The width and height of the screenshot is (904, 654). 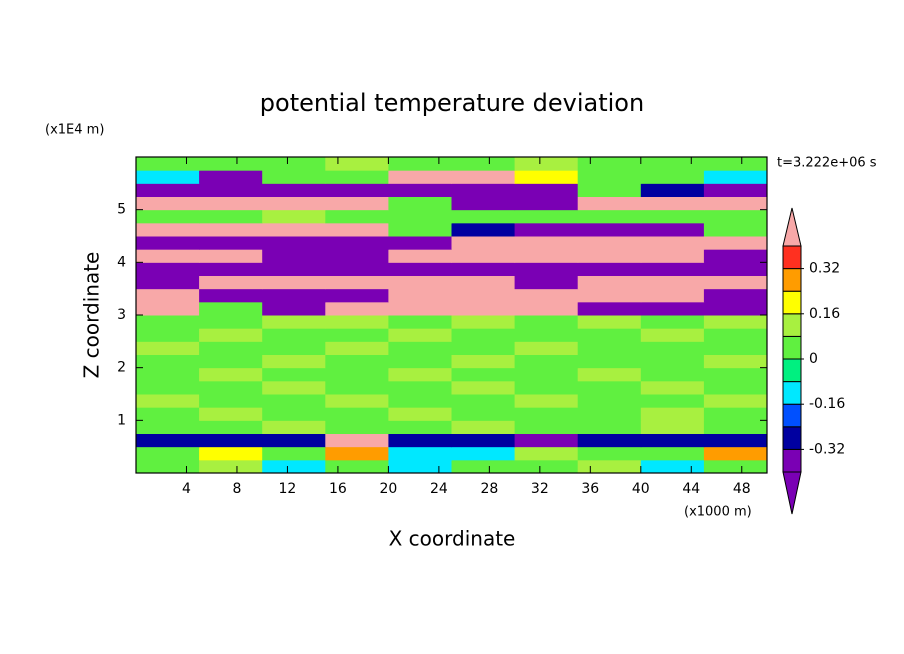 I want to click on x-tick-label: 12, so click(x=288, y=489).